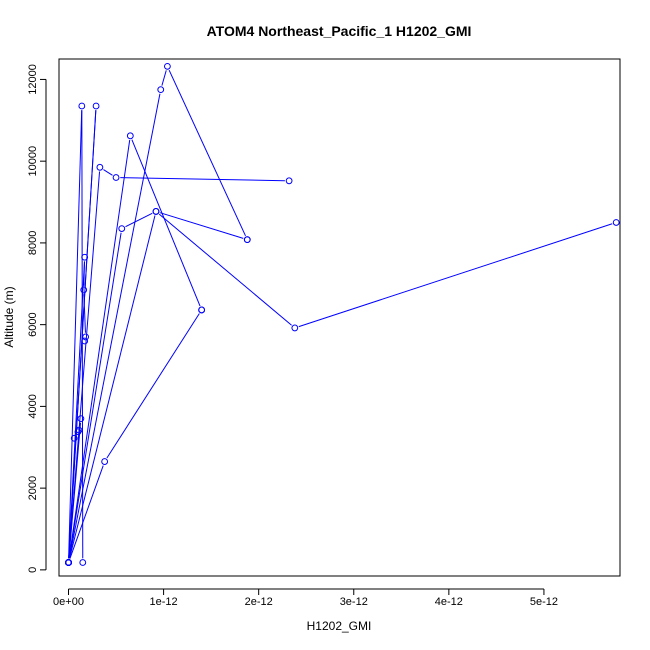  I want to click on y-tick-label: 0, so click(33, 570).